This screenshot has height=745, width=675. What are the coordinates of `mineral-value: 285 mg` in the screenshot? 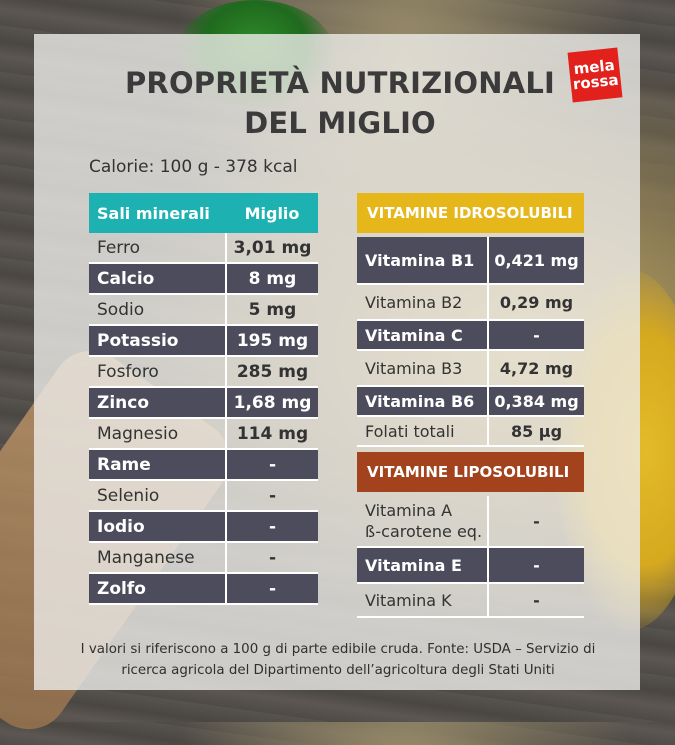 It's located at (272, 372).